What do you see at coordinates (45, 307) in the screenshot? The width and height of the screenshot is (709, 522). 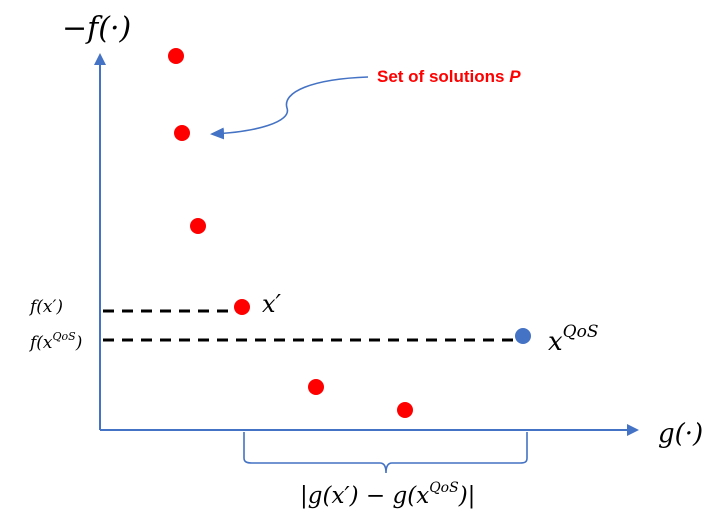 I see `f-x-prime-label: f(x′)` at bounding box center [45, 307].